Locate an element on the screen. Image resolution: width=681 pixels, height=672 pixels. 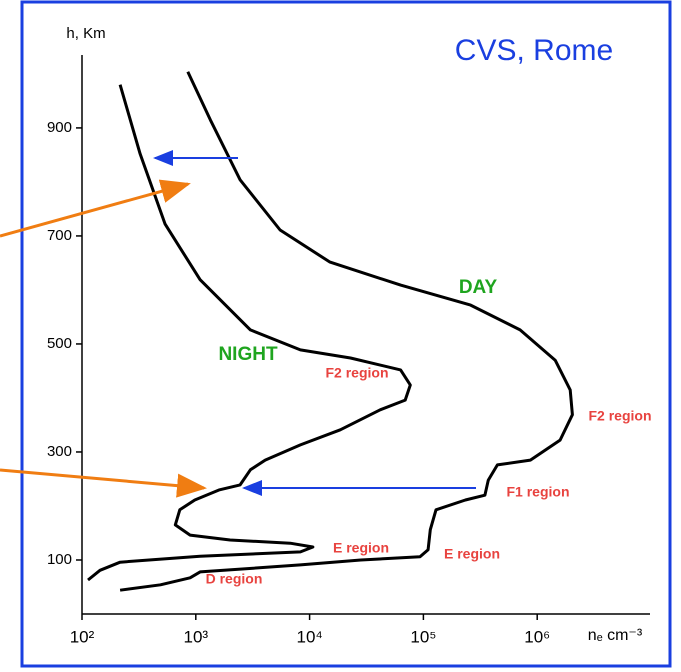
region-label: D region is located at coordinates (234, 579).